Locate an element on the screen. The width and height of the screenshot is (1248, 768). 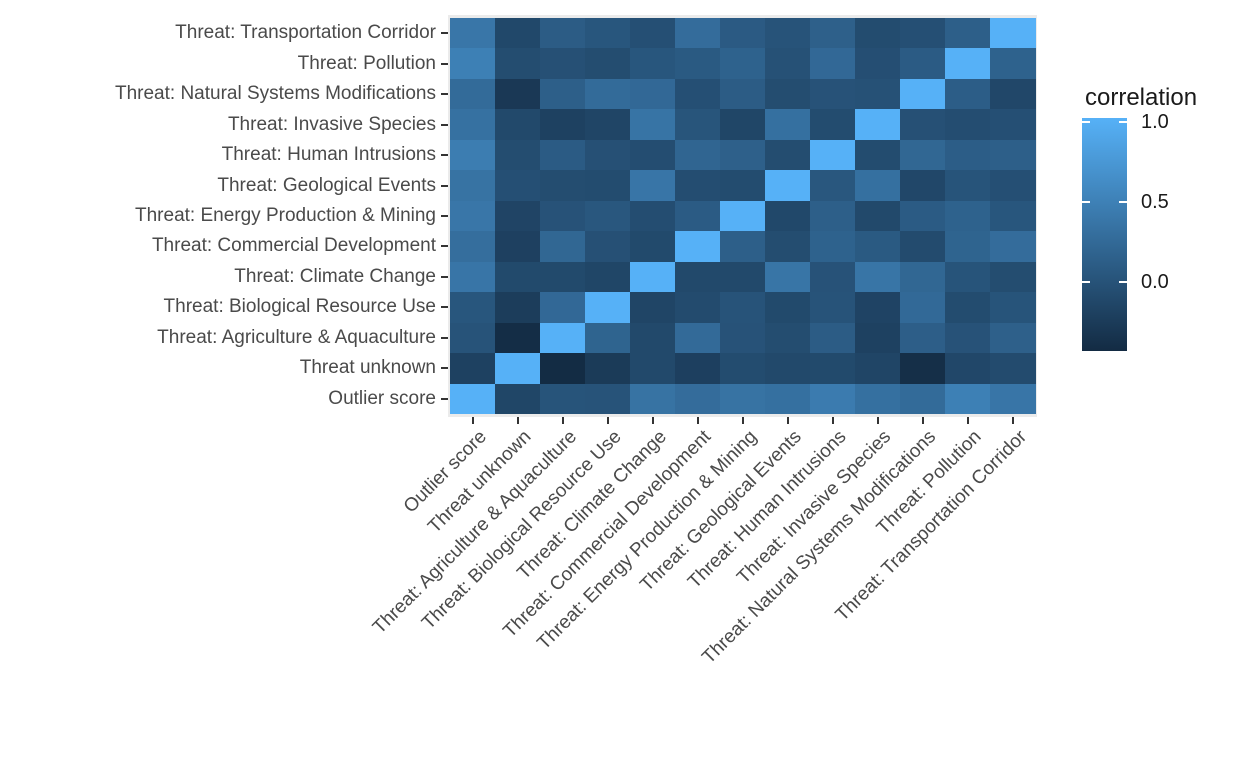
y-axis-label: Threat unknown is located at coordinates (367, 368).